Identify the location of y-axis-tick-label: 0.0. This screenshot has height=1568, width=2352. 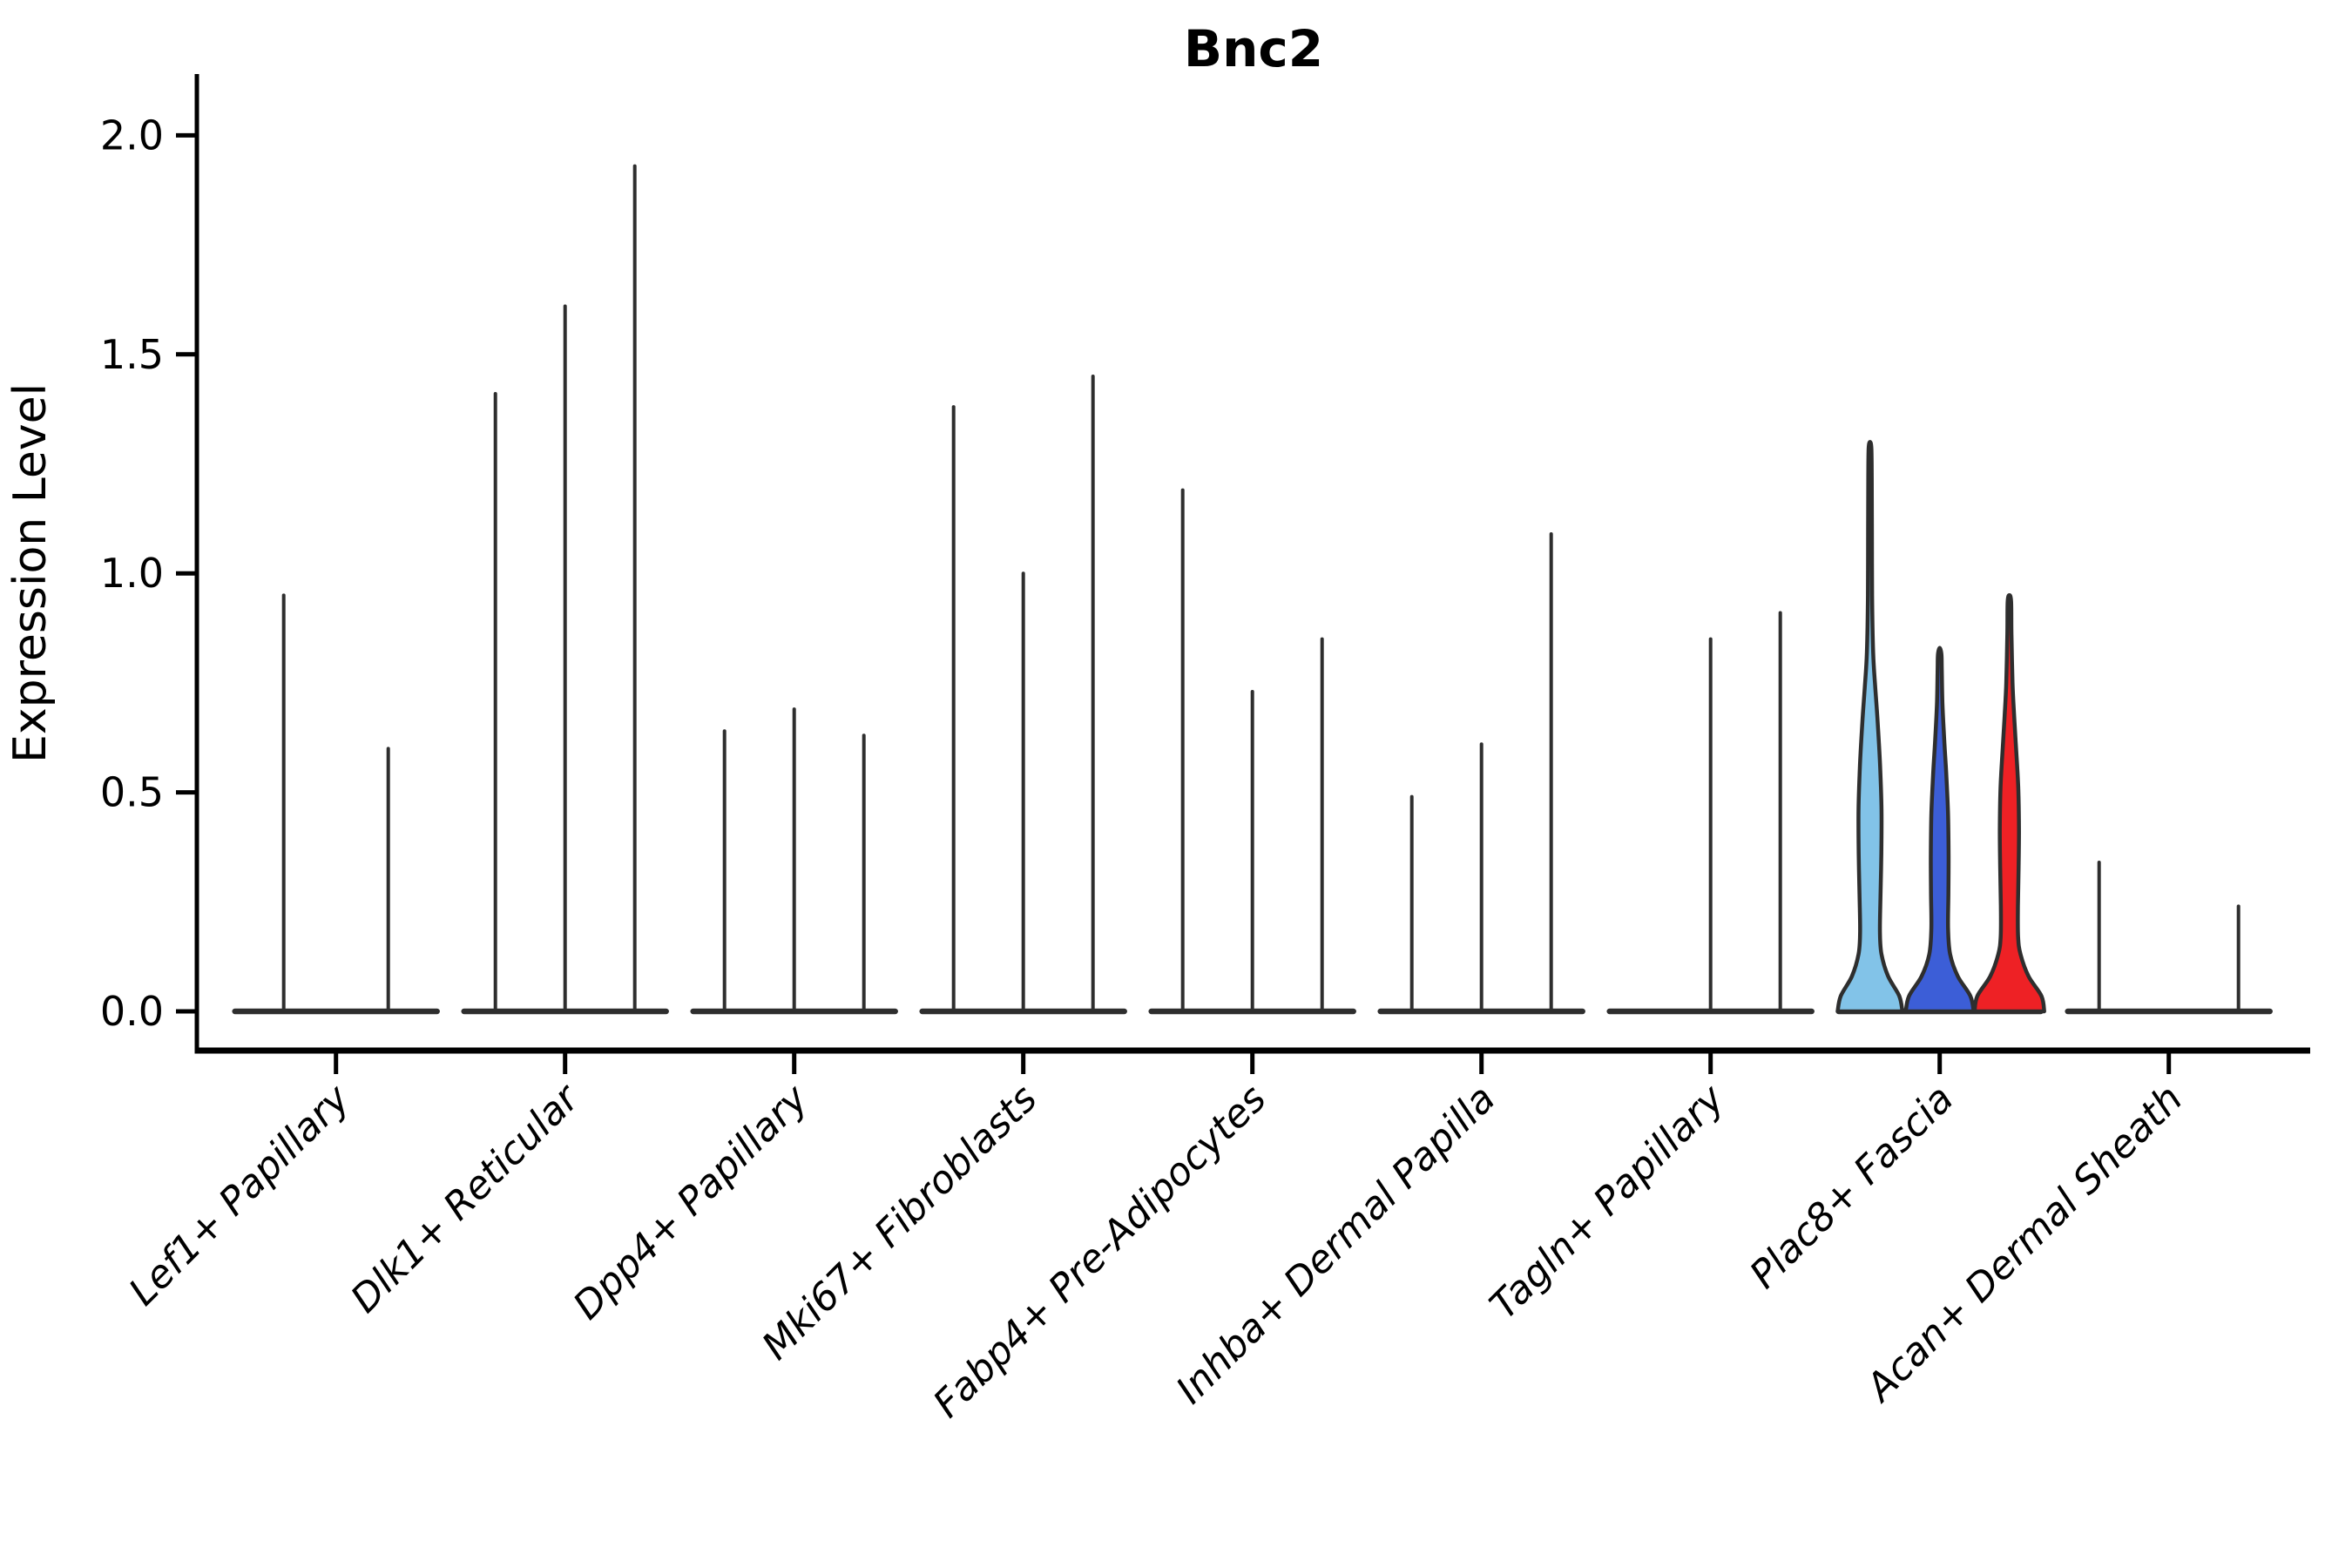
(132, 1012).